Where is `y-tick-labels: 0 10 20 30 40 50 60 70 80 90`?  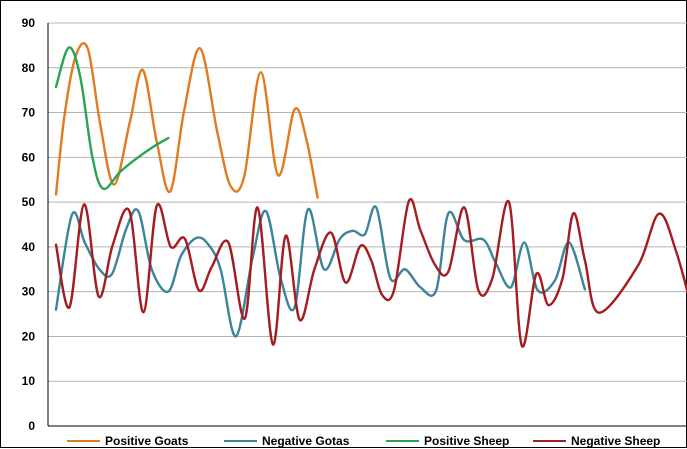 y-tick-labels: 0 10 20 30 40 50 60 70 80 90 is located at coordinates (29, 224).